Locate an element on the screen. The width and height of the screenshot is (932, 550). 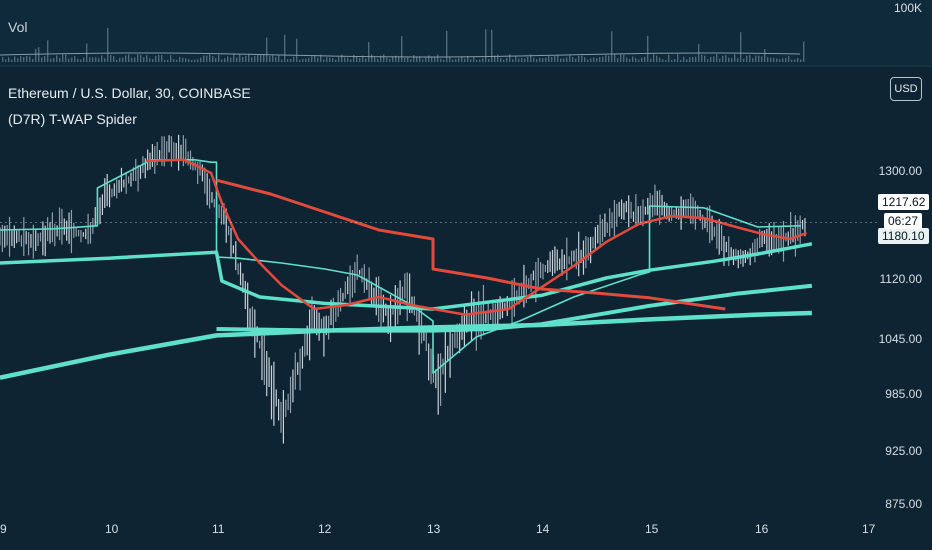
indicator-name: (D7R) T-WAP Spider is located at coordinates (72, 119).